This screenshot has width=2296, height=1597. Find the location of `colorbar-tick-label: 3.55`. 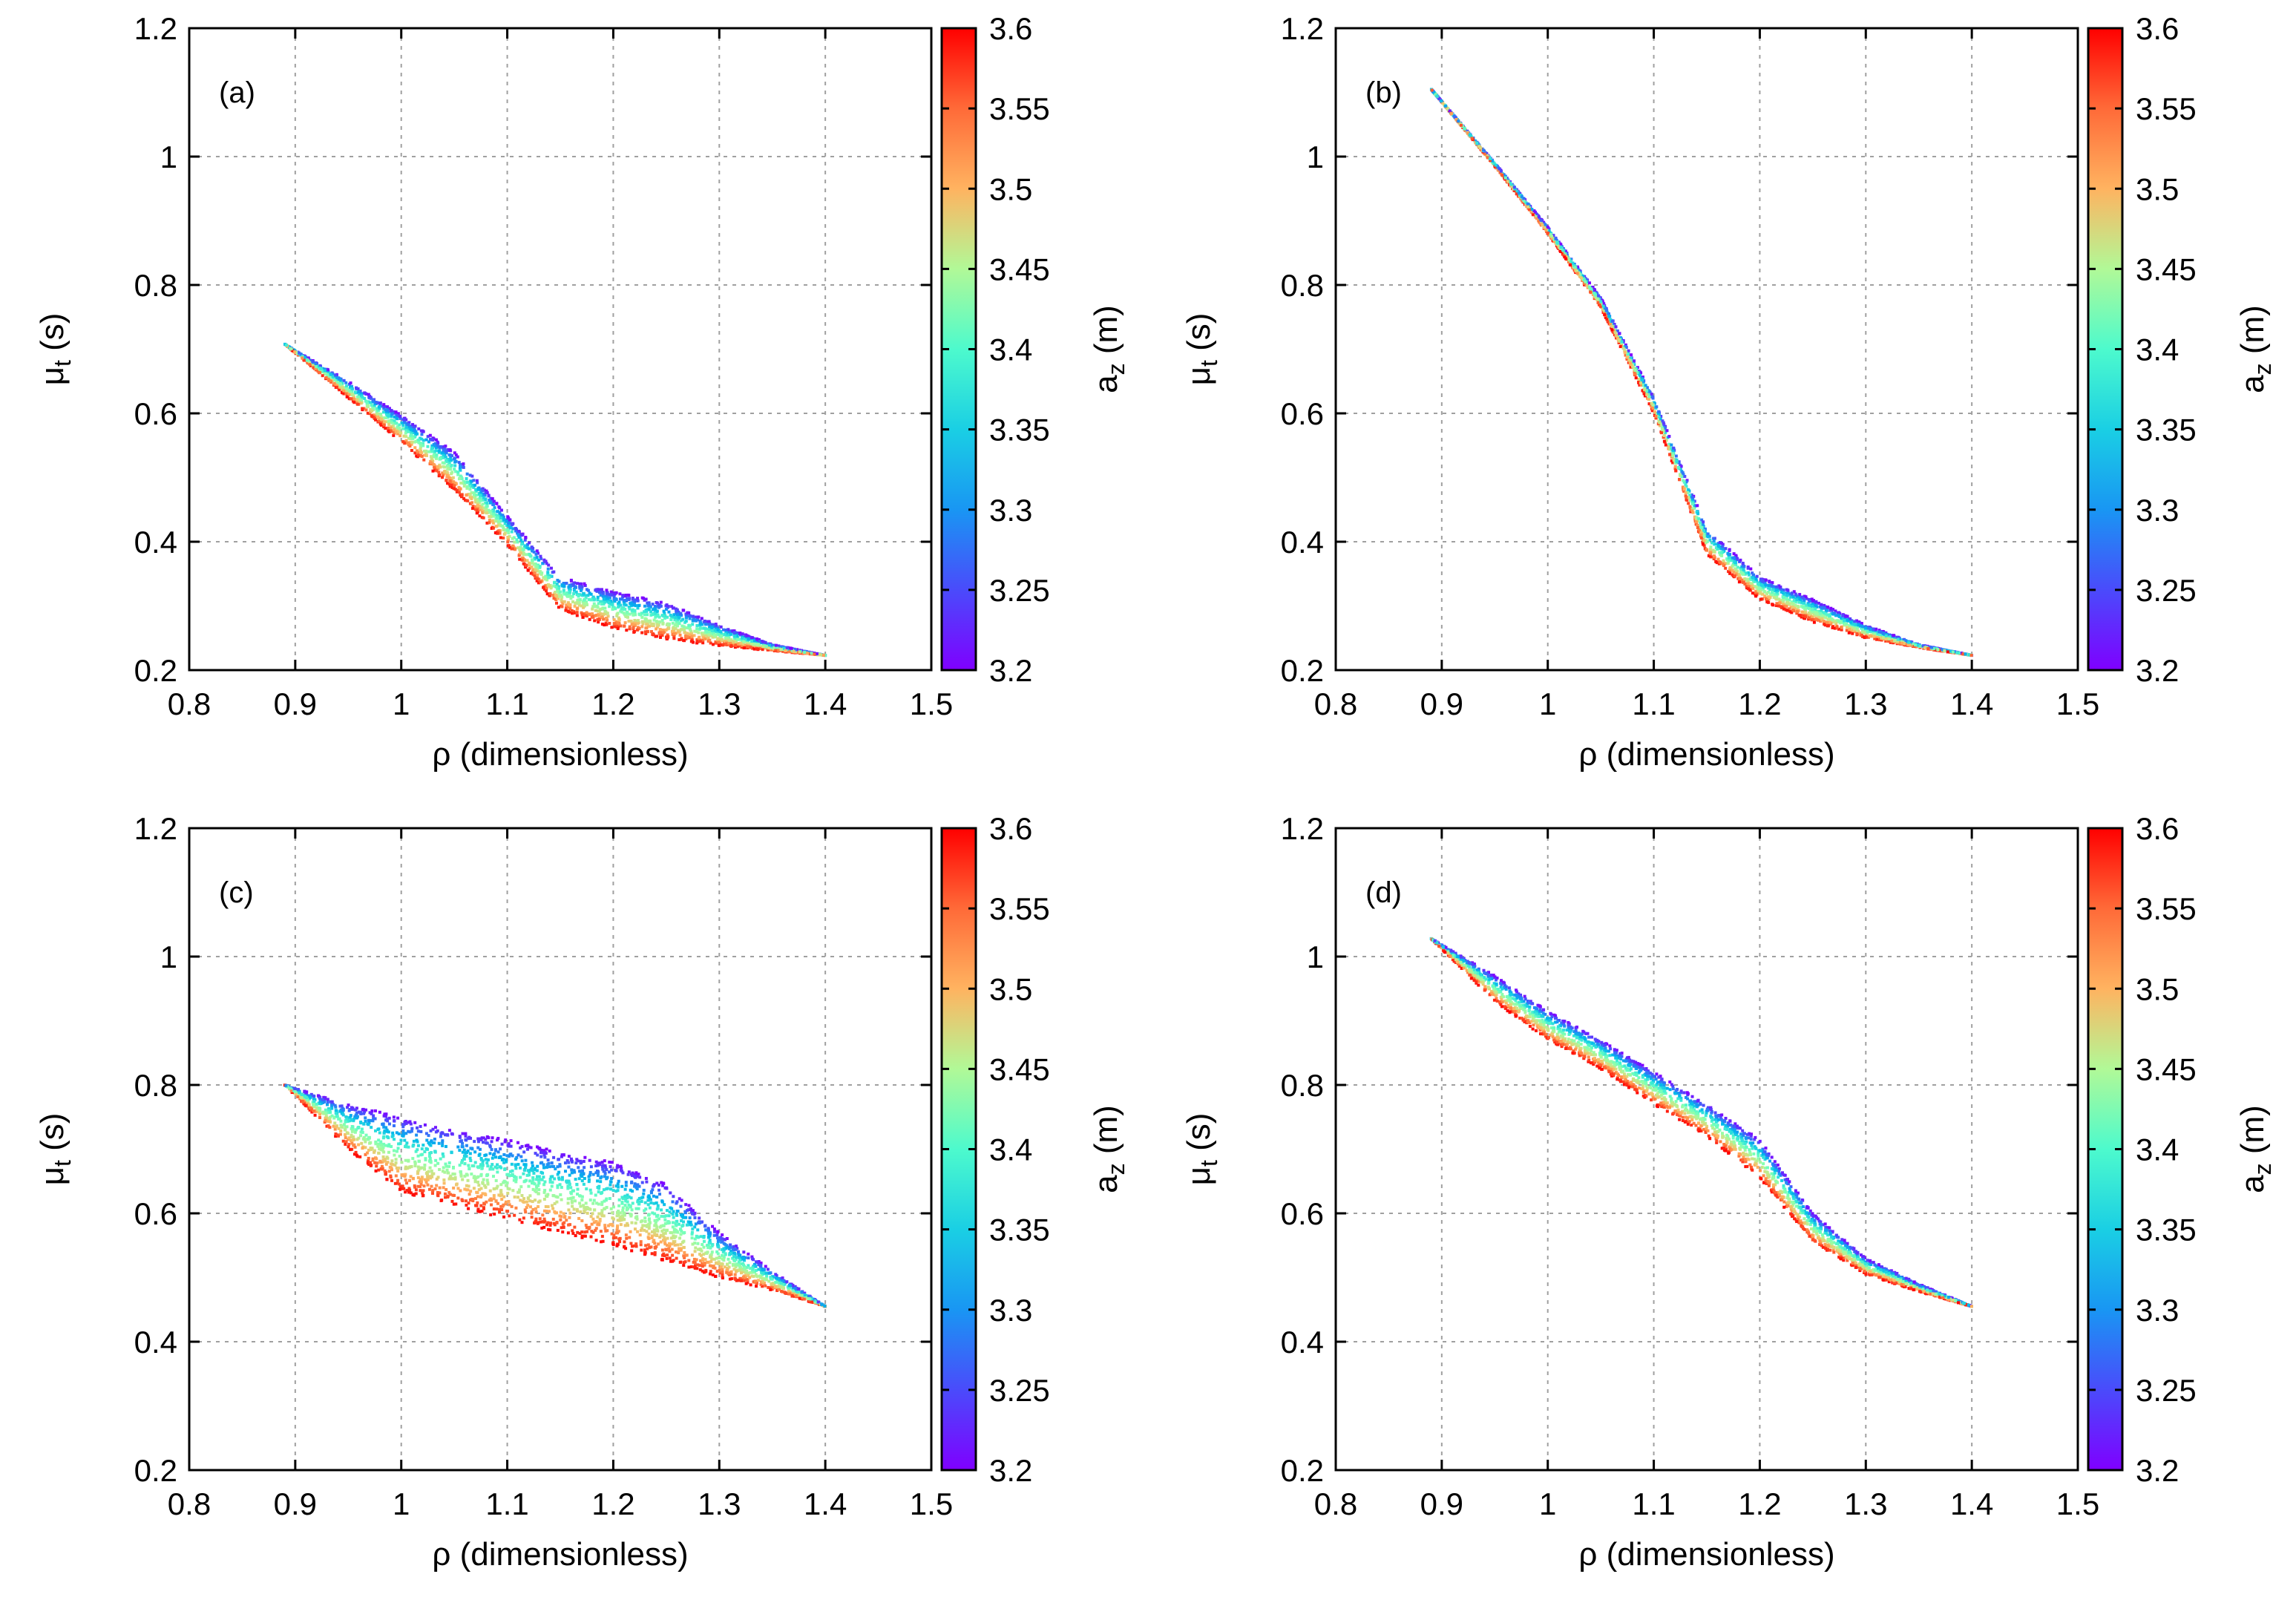

colorbar-tick-label: 3.55 is located at coordinates (1020, 108).